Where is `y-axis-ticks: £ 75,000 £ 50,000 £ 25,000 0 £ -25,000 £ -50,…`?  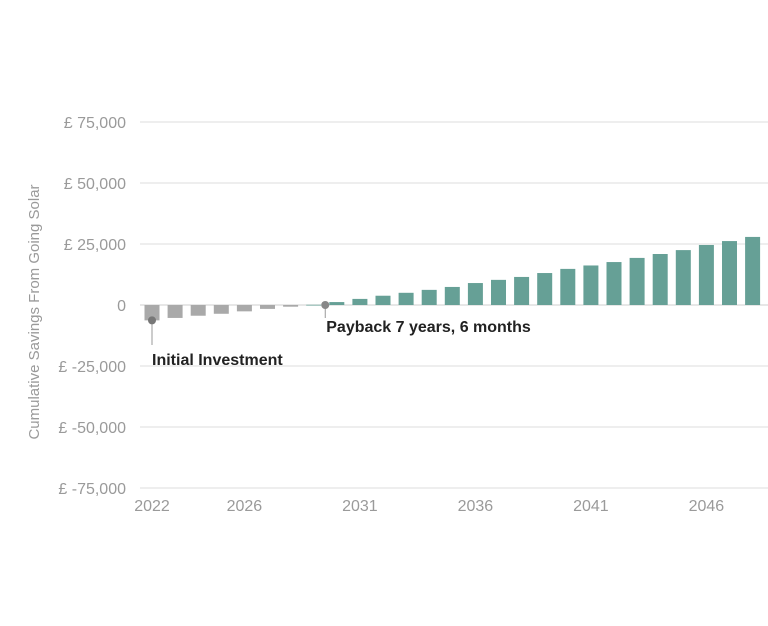 y-axis-ticks: £ 75,000 £ 50,000 £ 25,000 0 £ -25,000 £ -50,… is located at coordinates (92, 306).